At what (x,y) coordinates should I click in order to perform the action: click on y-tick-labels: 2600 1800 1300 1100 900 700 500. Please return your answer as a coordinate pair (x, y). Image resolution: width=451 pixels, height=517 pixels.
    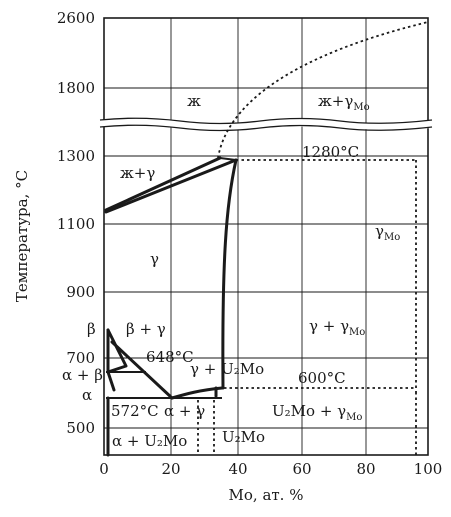
    Looking at the image, I should click on (76, 223).